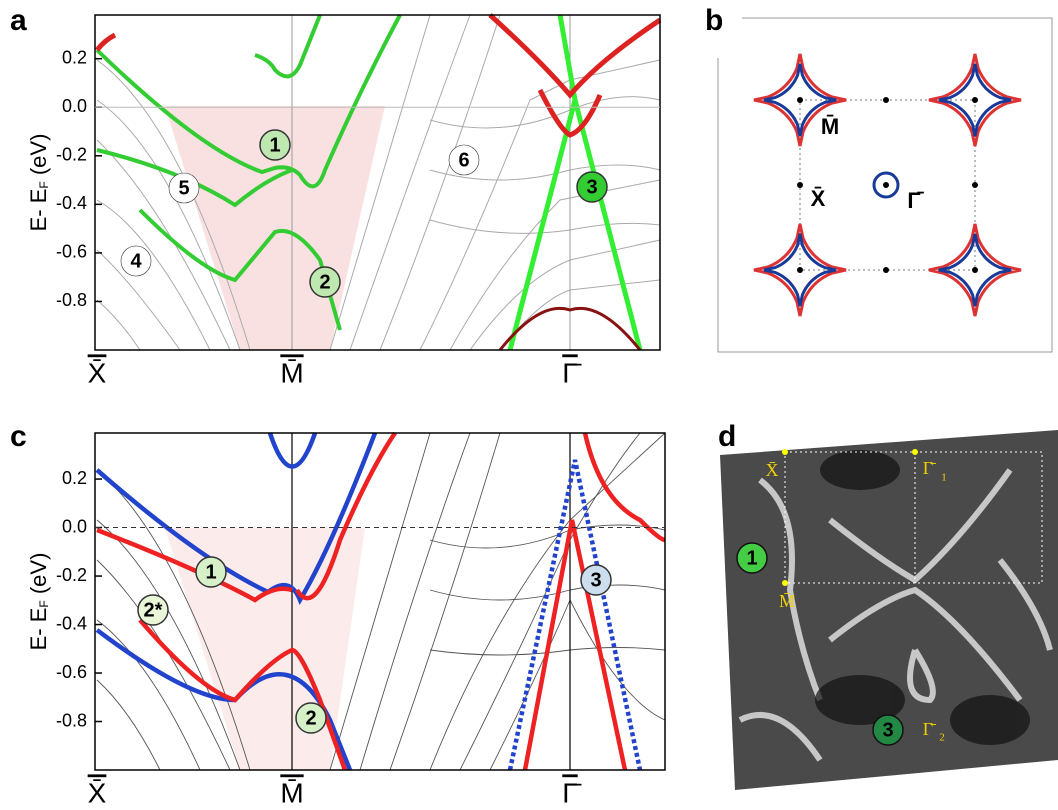 The image size is (1058, 810). What do you see at coordinates (714, 20) in the screenshot?
I see `panel-letter: b` at bounding box center [714, 20].